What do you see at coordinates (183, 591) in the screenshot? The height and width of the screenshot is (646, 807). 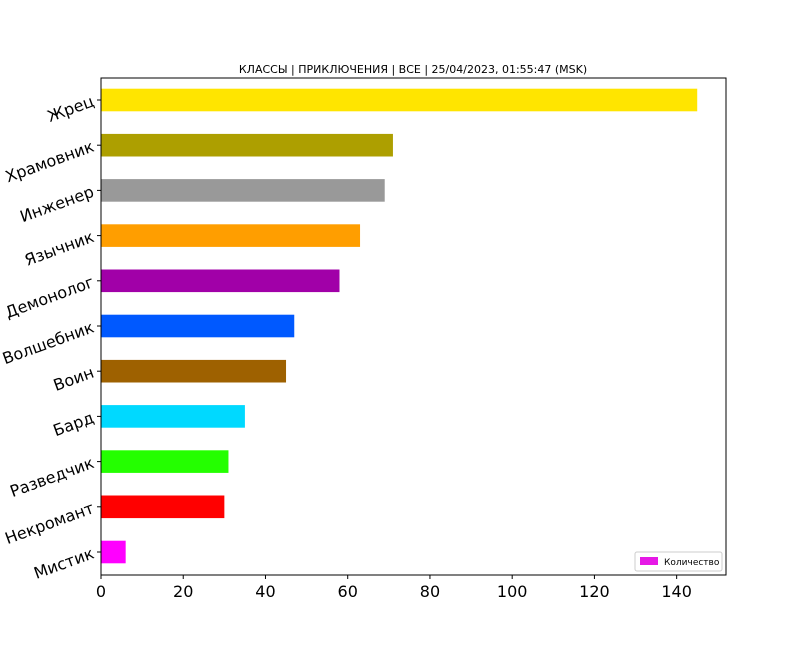 I see `x-tick-label: 20` at bounding box center [183, 591].